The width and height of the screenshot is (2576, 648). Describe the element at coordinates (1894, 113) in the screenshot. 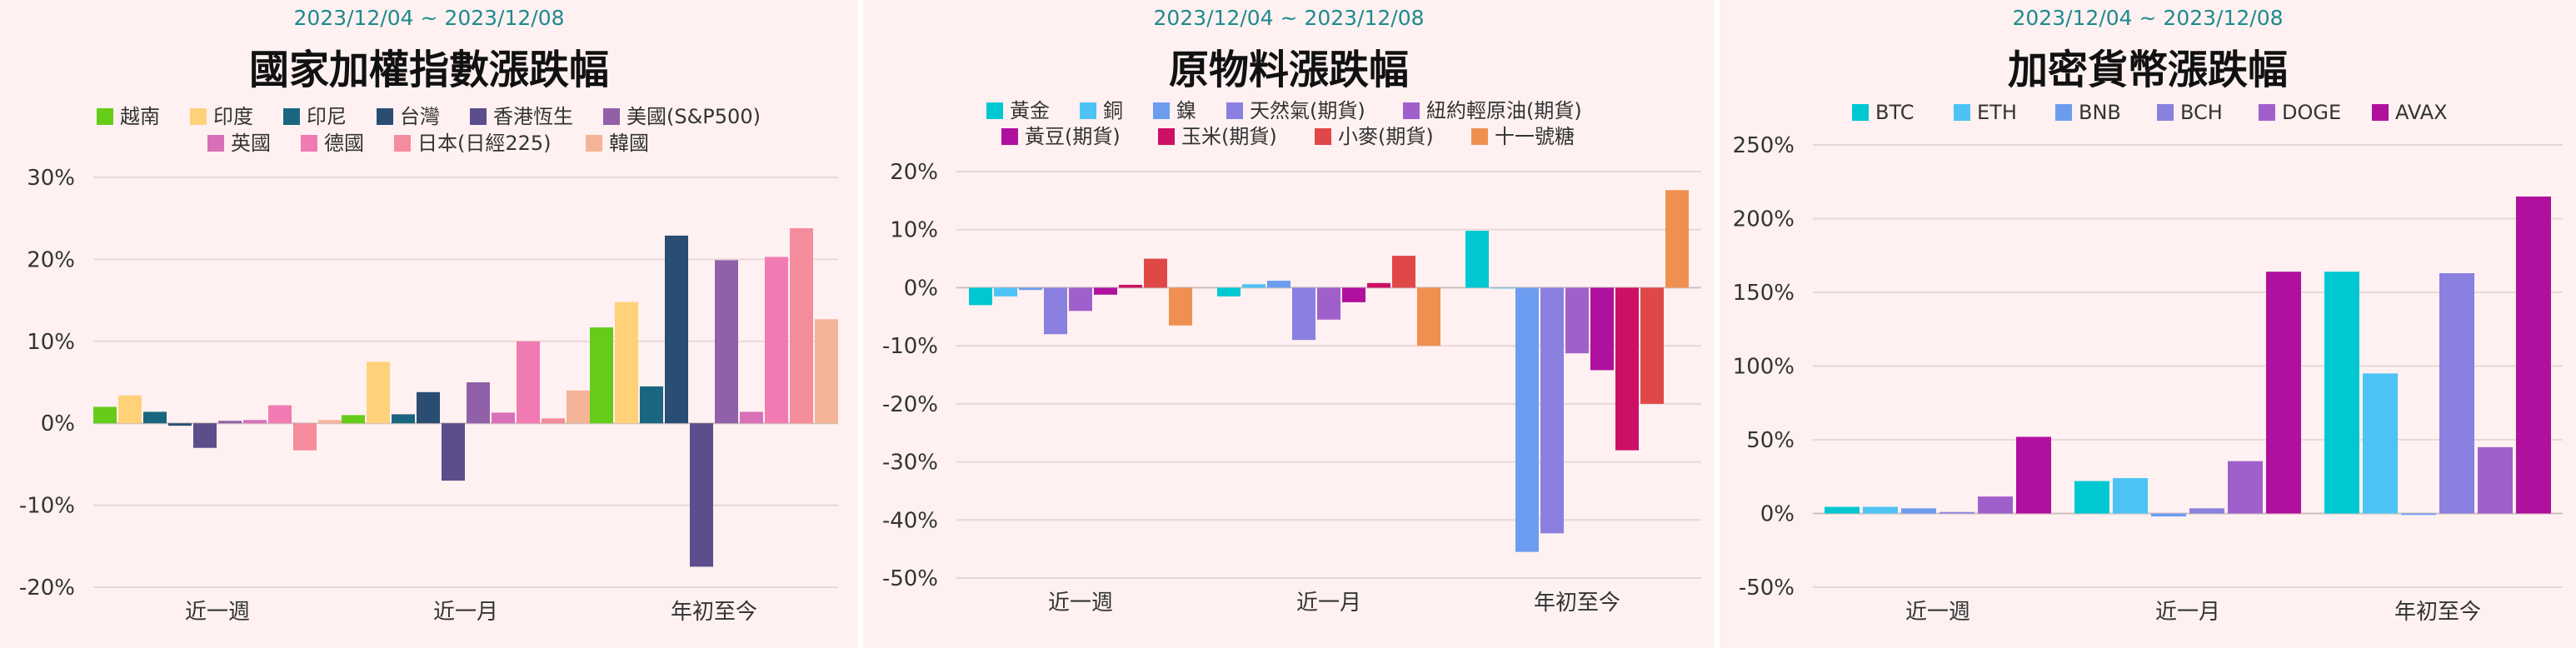

I see `legend-label: BTC` at that location.